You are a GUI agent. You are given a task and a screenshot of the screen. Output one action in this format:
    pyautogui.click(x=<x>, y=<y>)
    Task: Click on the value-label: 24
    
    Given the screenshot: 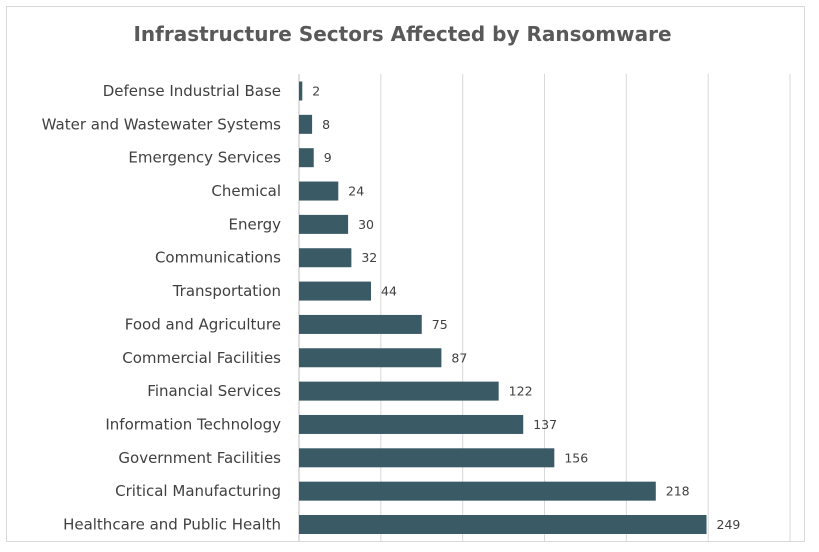 What is the action you would take?
    pyautogui.click(x=356, y=191)
    